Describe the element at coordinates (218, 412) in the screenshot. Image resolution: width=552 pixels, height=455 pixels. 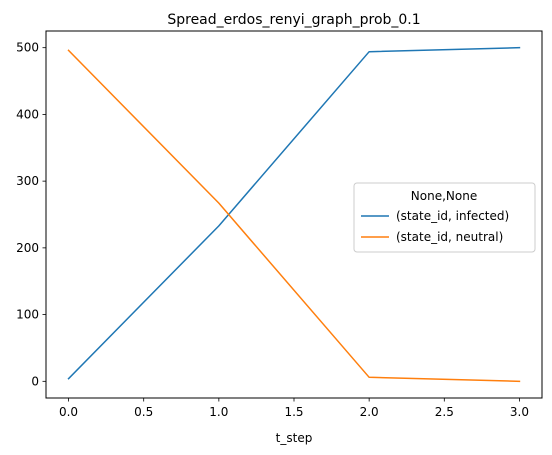
I see `x-tick-label: 1.0` at that location.